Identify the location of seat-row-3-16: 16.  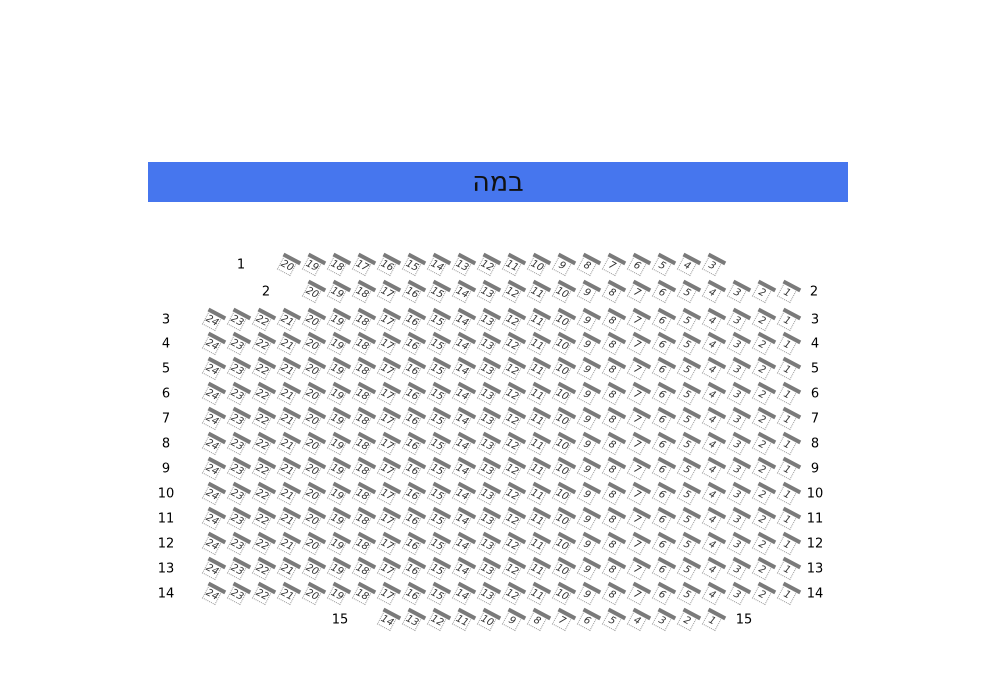
(414, 319).